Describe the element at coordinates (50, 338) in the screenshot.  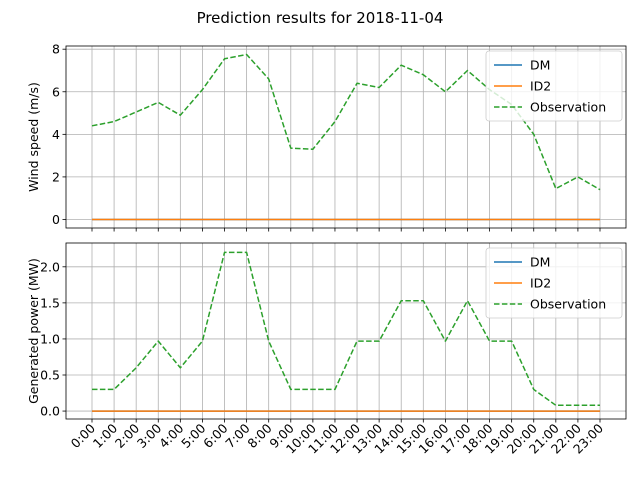
I see `y-tick-label: 1.0` at that location.